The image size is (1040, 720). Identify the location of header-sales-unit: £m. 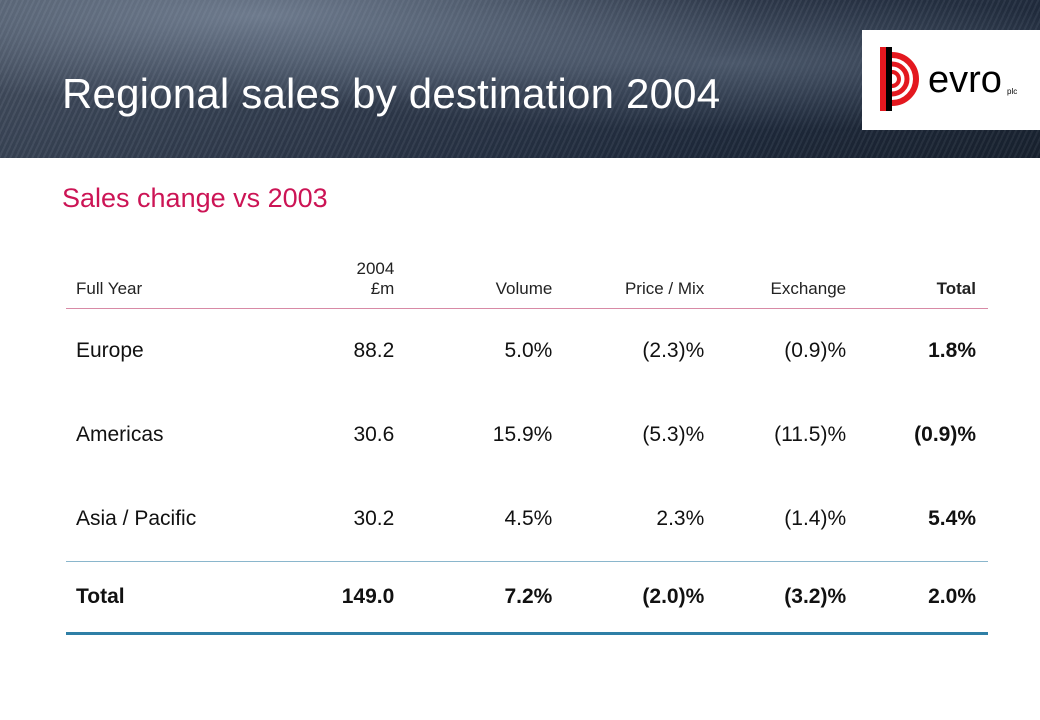
(382, 288).